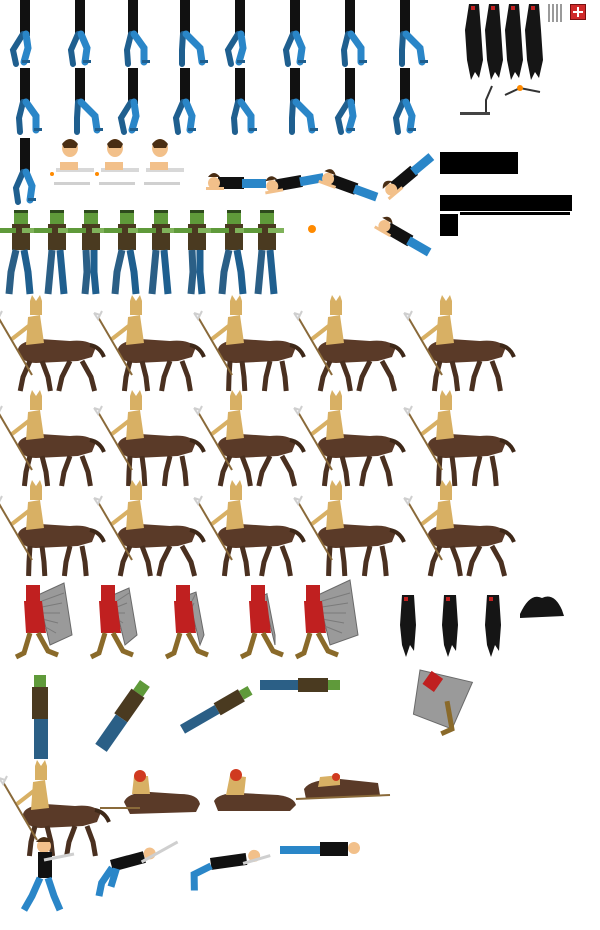  Describe the element at coordinates (578, 12) in the screenshot. I see `medkit-badge-icon` at that location.